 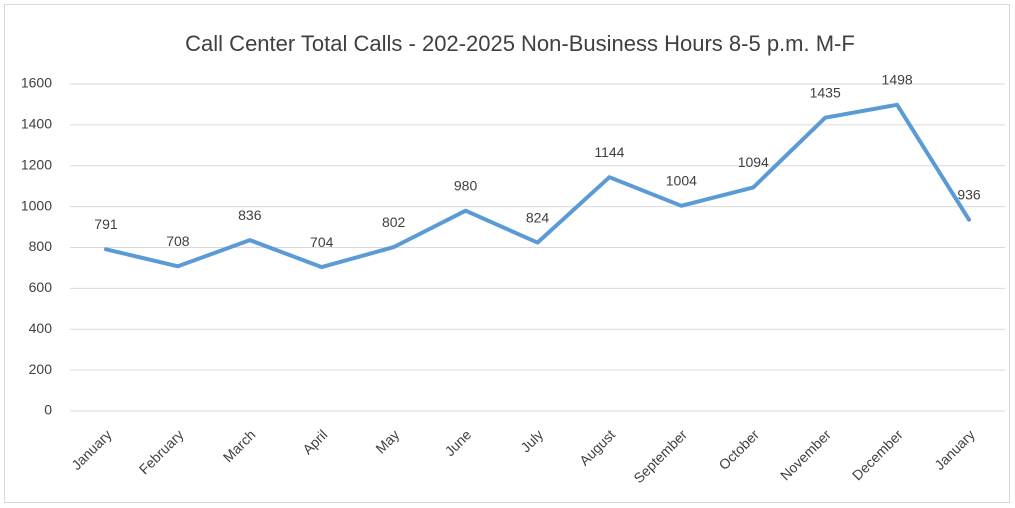 What do you see at coordinates (106, 224) in the screenshot?
I see `data-label: 791` at bounding box center [106, 224].